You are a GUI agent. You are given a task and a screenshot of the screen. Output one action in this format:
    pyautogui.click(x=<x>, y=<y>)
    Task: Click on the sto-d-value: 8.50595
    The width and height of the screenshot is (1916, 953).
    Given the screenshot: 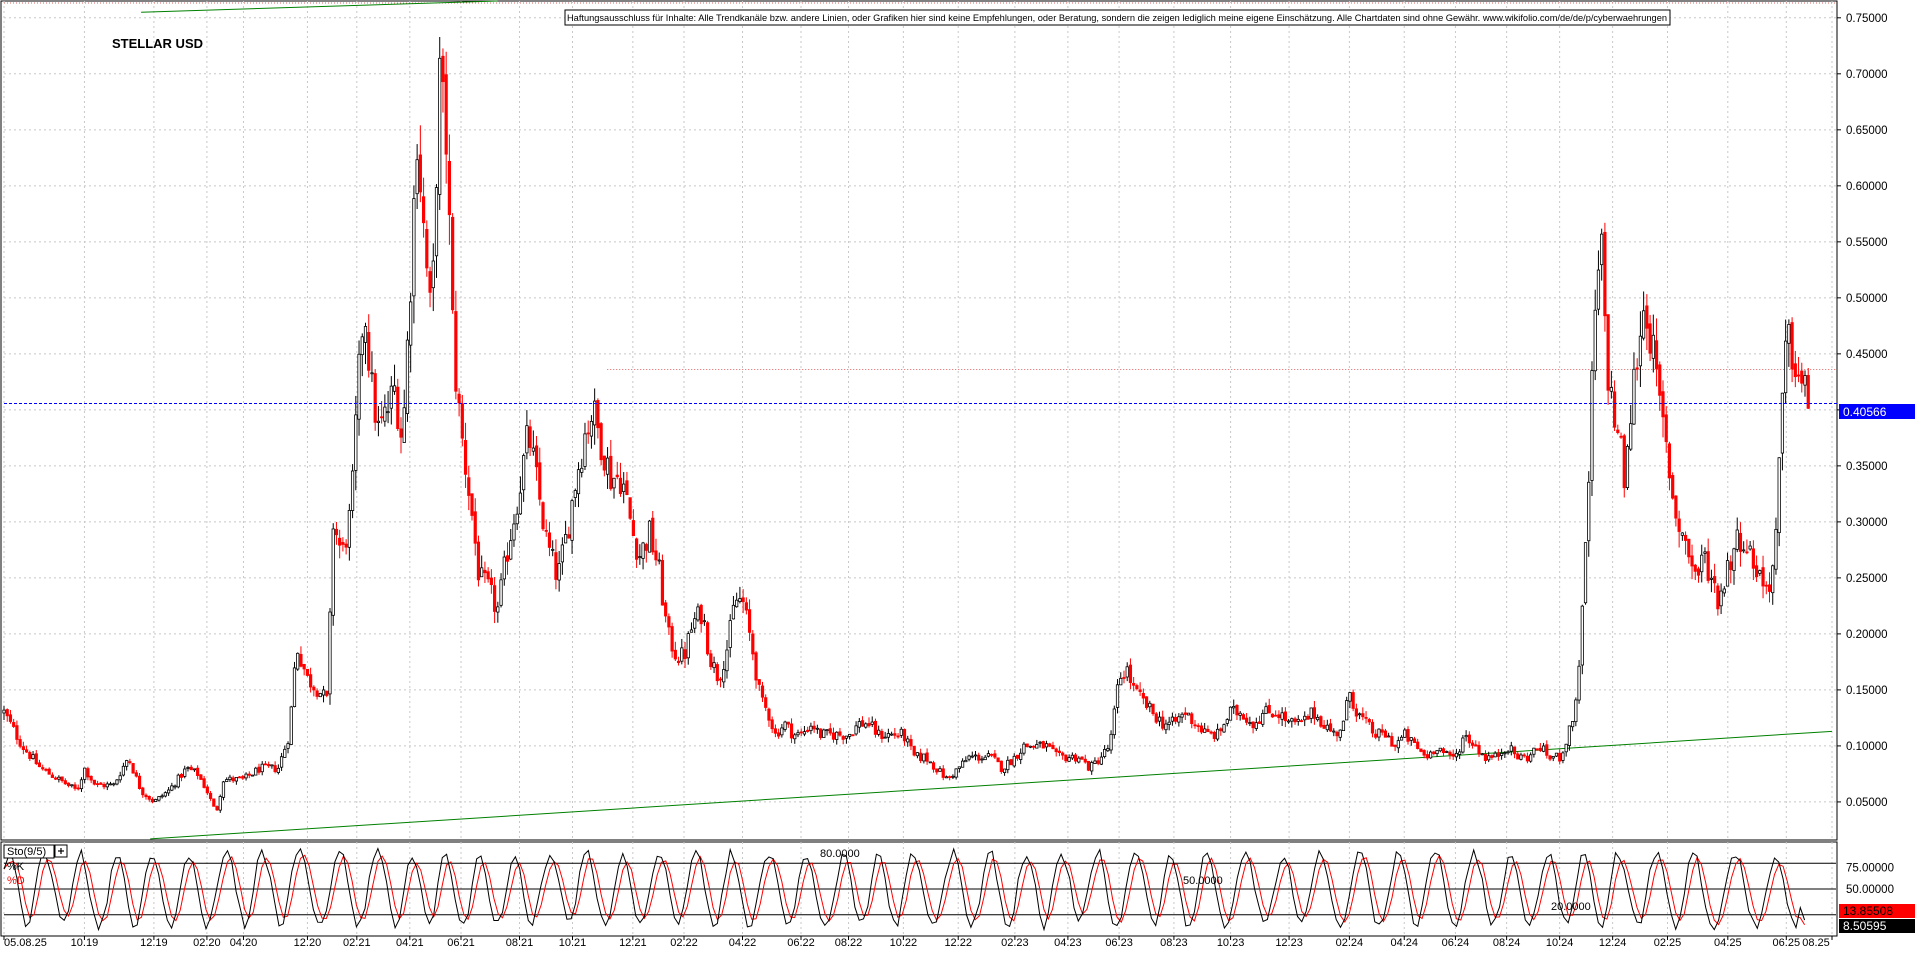 What is the action you would take?
    pyautogui.click(x=1865, y=926)
    